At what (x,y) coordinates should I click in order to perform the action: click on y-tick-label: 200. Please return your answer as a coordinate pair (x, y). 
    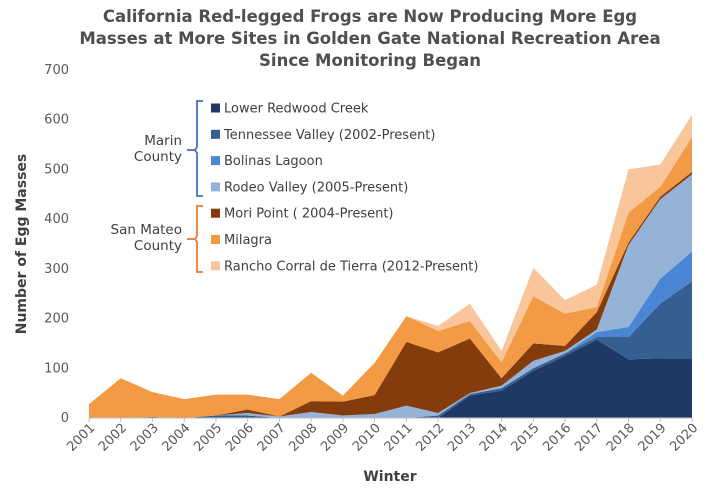
    Looking at the image, I should click on (56, 319).